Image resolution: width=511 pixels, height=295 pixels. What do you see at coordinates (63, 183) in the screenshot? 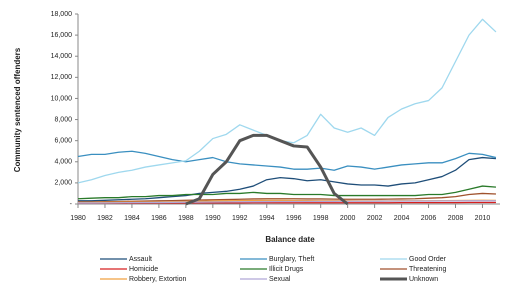
I see `y-tick-label: 2,000` at bounding box center [63, 183].